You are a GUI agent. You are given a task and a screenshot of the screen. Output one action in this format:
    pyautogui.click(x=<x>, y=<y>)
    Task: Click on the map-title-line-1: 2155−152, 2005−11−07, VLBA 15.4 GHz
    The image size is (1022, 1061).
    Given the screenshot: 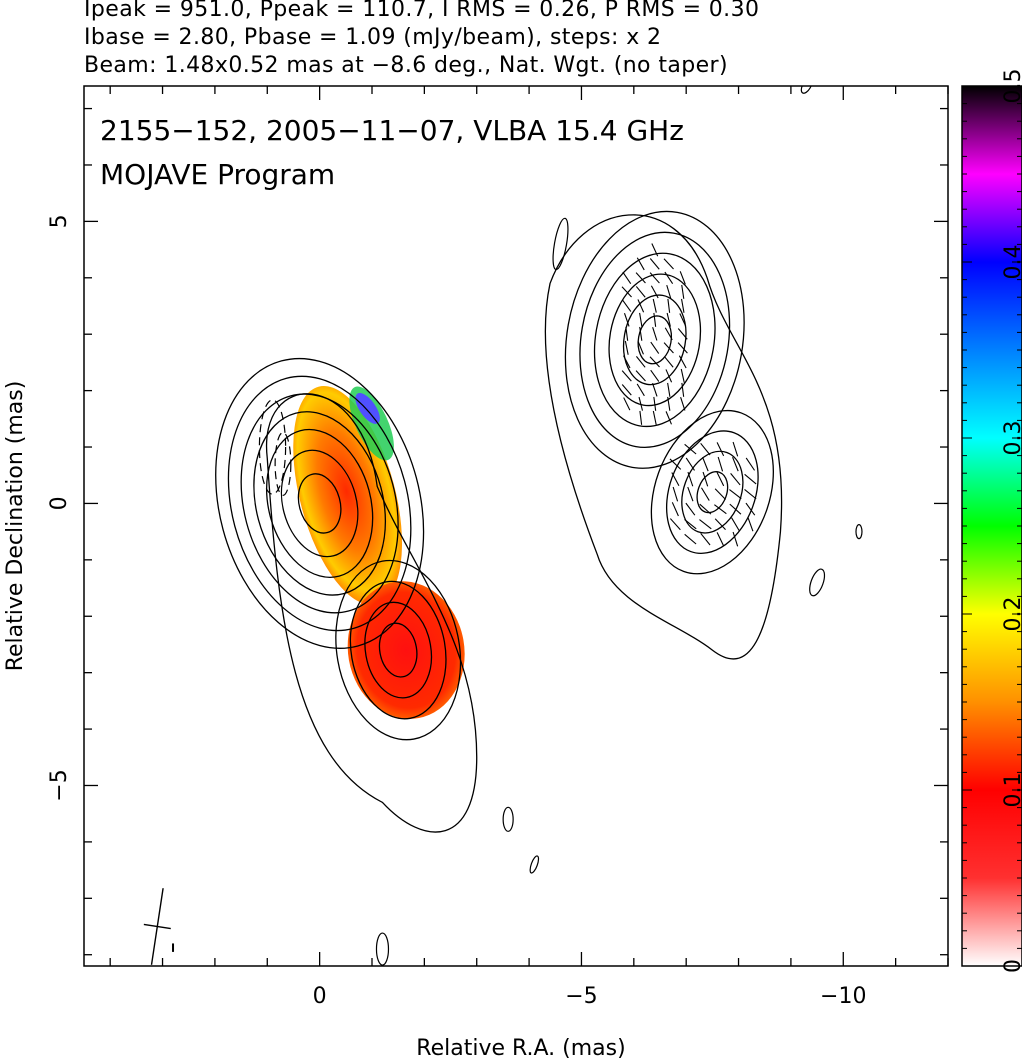 What is the action you would take?
    pyautogui.click(x=392, y=130)
    